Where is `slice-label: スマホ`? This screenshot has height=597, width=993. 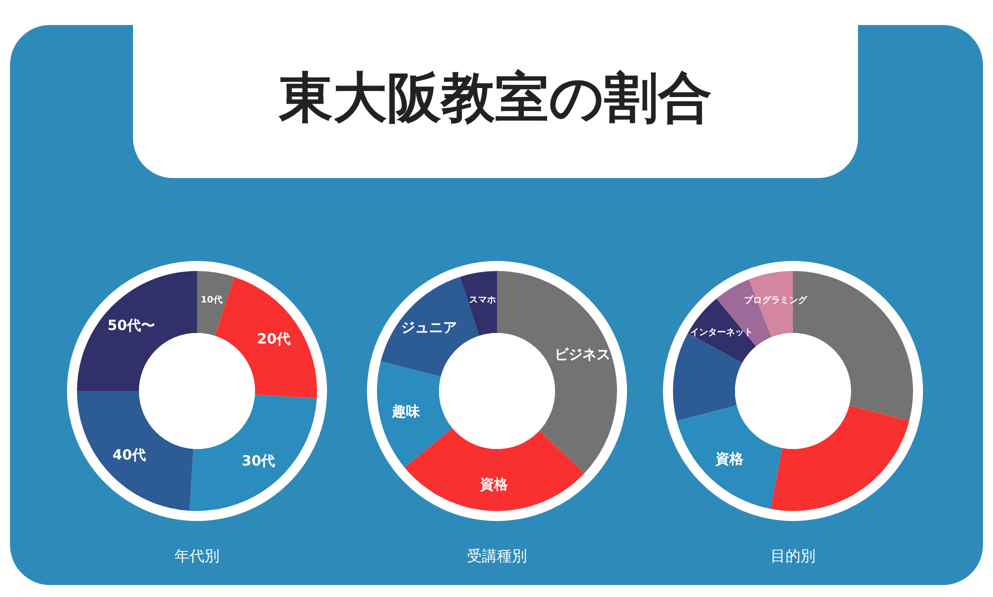 slice-label: スマホ is located at coordinates (482, 300).